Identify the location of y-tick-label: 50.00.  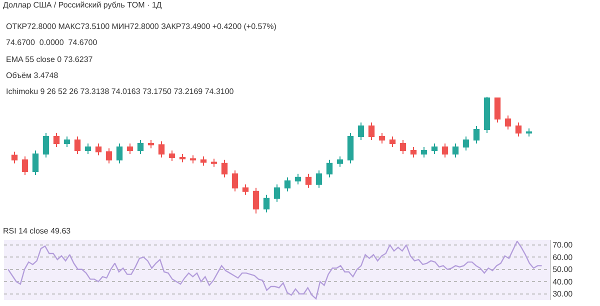
(563, 269).